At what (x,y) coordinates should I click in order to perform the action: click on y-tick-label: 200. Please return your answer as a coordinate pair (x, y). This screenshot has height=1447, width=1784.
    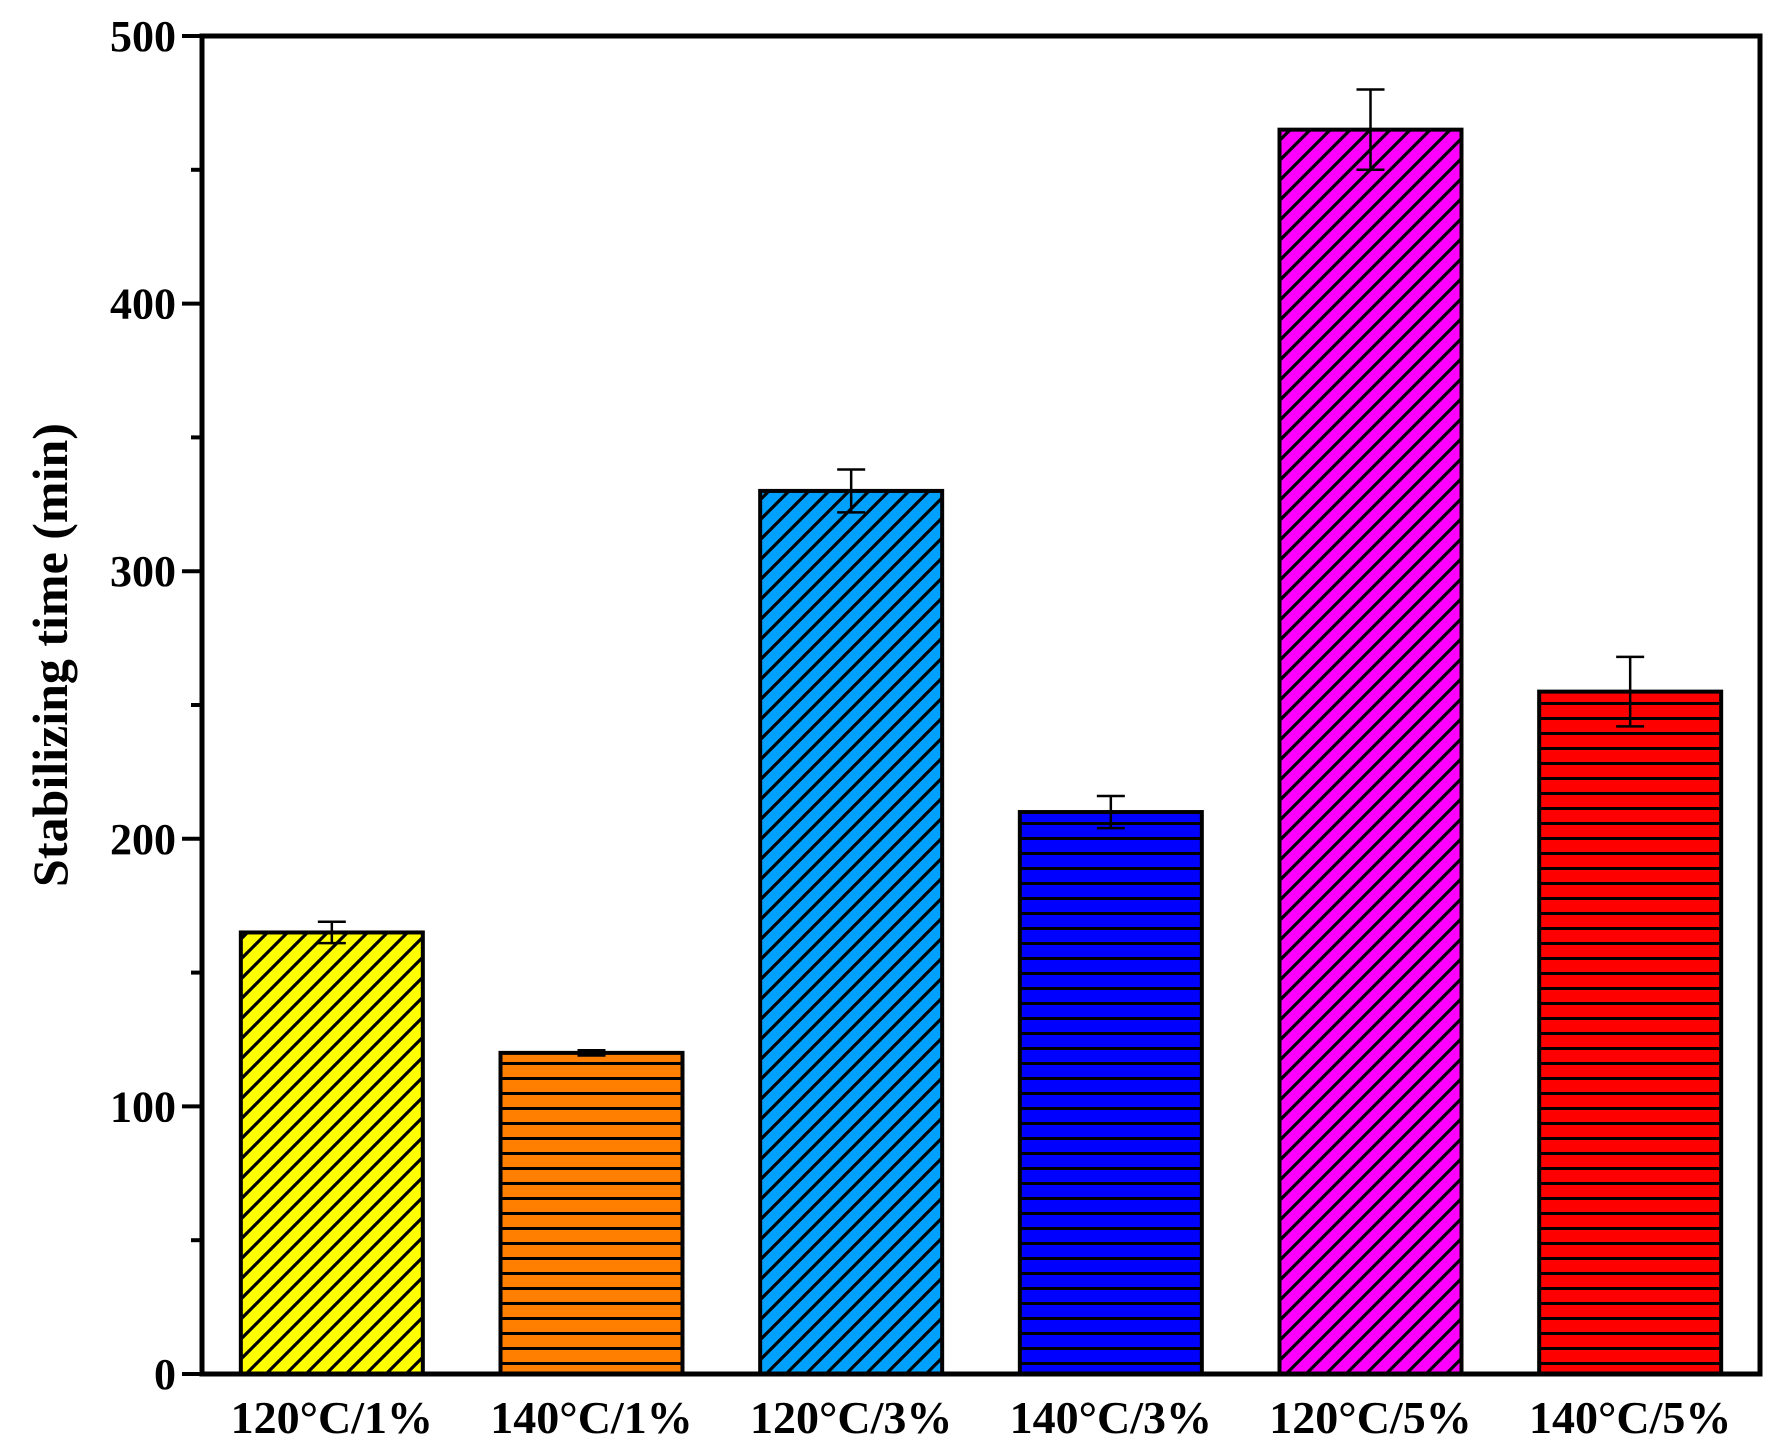
    Looking at the image, I should click on (143, 839).